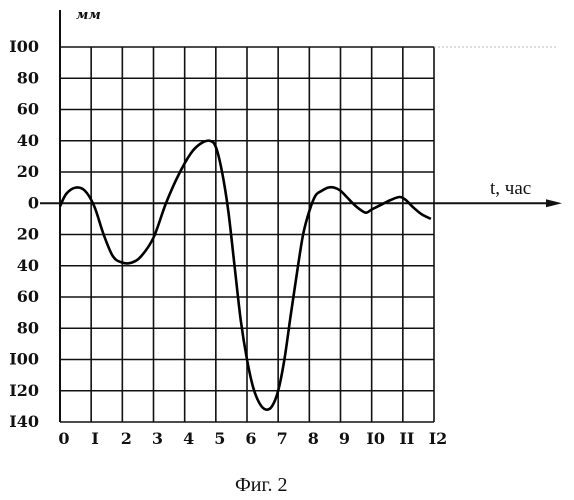  I want to click on x-tick-label: 0, so click(63, 438).